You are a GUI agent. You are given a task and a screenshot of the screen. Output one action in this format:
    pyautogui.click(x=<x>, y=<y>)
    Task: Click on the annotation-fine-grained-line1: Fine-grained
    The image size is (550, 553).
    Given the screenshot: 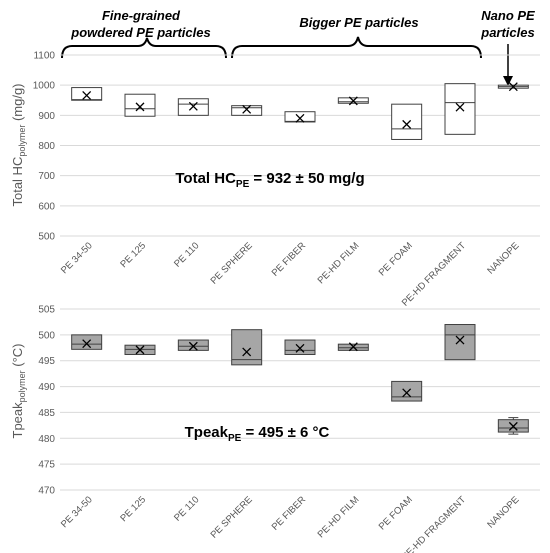 What is the action you would take?
    pyautogui.click(x=141, y=15)
    